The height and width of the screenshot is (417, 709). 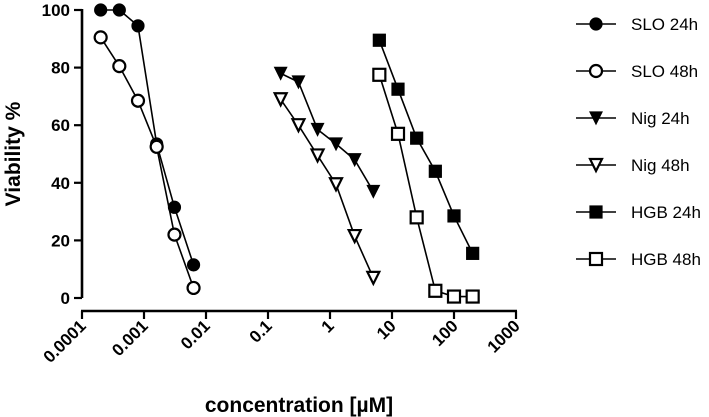 What do you see at coordinates (261, 331) in the screenshot?
I see `x-tick-label: 0.1` at bounding box center [261, 331].